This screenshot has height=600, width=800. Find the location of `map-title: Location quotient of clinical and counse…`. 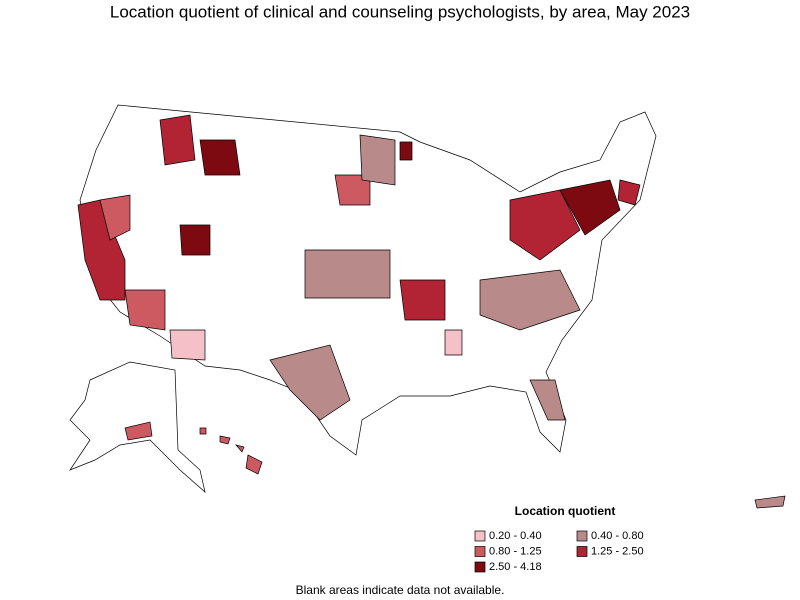

map-title: Location quotient of clinical and counse… is located at coordinates (400, 11).